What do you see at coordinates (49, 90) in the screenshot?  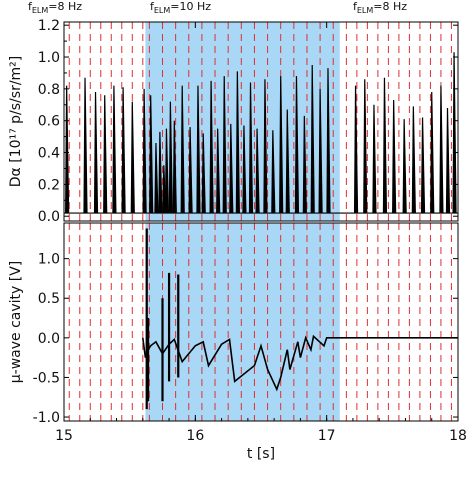 I see `y-tick-label: 0.8` at bounding box center [49, 90].